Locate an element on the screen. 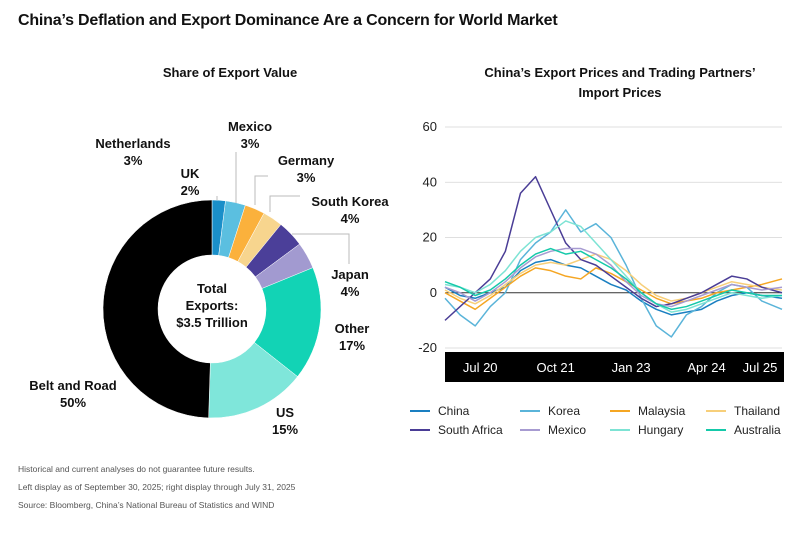  leader-line-germany is located at coordinates (261, 190).